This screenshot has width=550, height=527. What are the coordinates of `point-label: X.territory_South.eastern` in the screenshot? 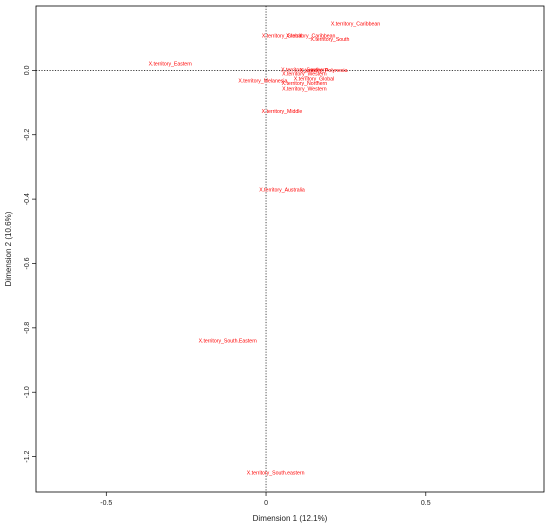 It's located at (276, 474).